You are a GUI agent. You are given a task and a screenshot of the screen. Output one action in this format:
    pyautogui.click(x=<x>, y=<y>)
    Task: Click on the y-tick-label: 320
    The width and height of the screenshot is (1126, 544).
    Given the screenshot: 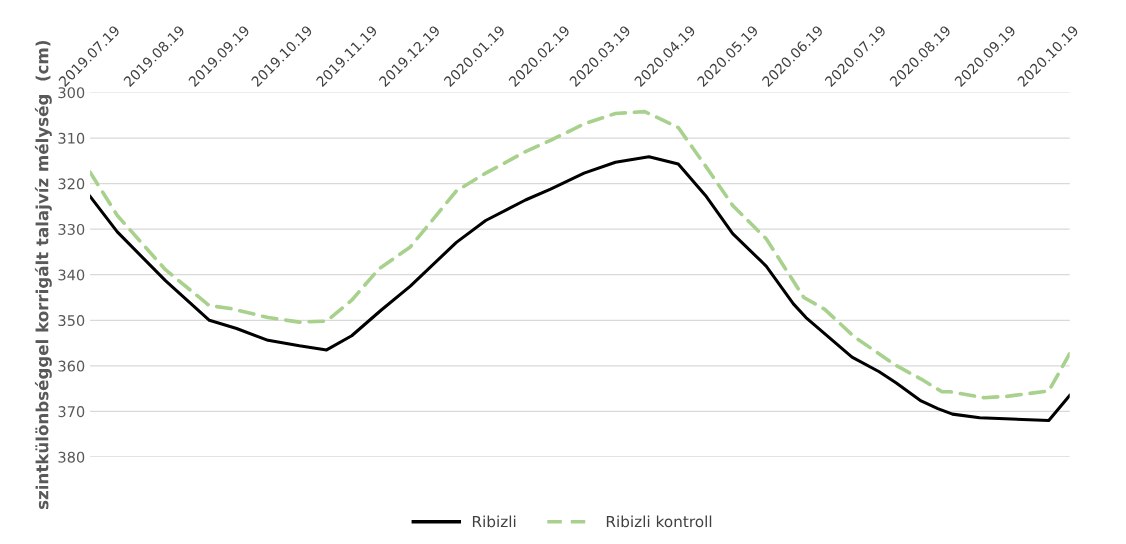 What is the action you would take?
    pyautogui.click(x=71, y=184)
    